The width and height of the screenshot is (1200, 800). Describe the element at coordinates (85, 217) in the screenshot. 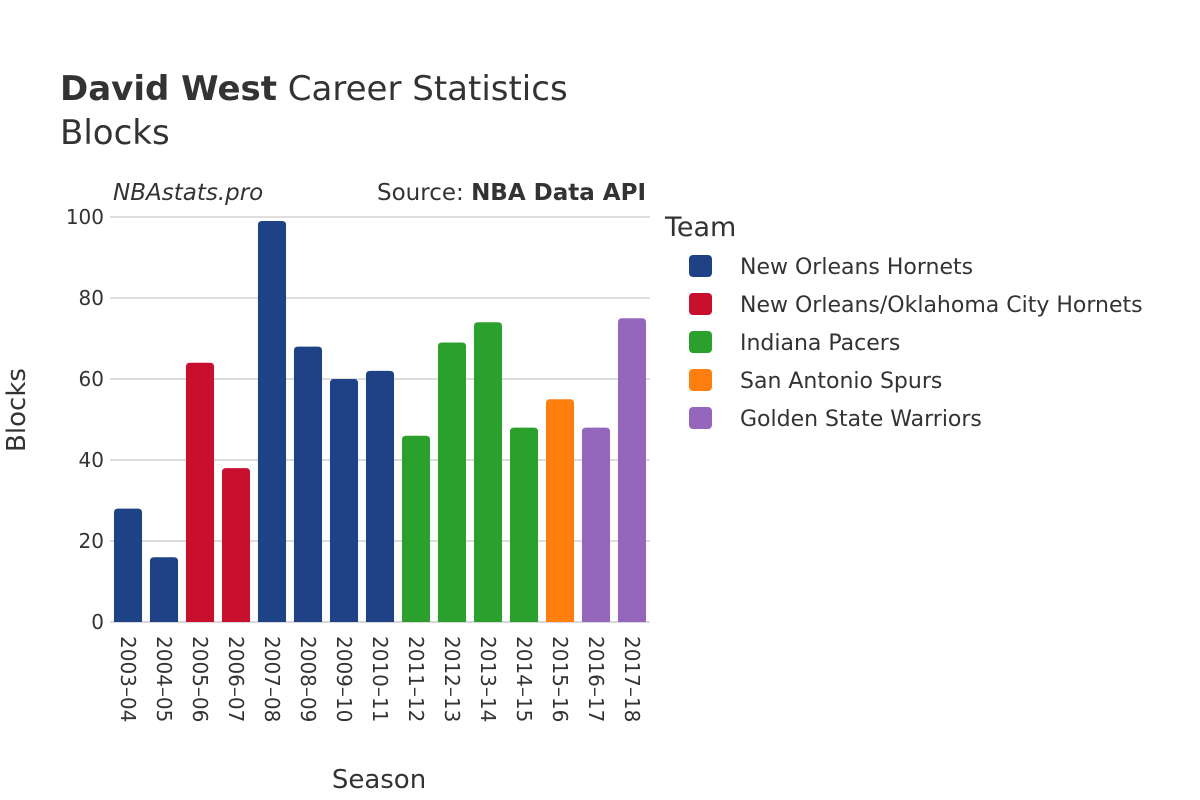

I see `y-tick-label: 100` at that location.